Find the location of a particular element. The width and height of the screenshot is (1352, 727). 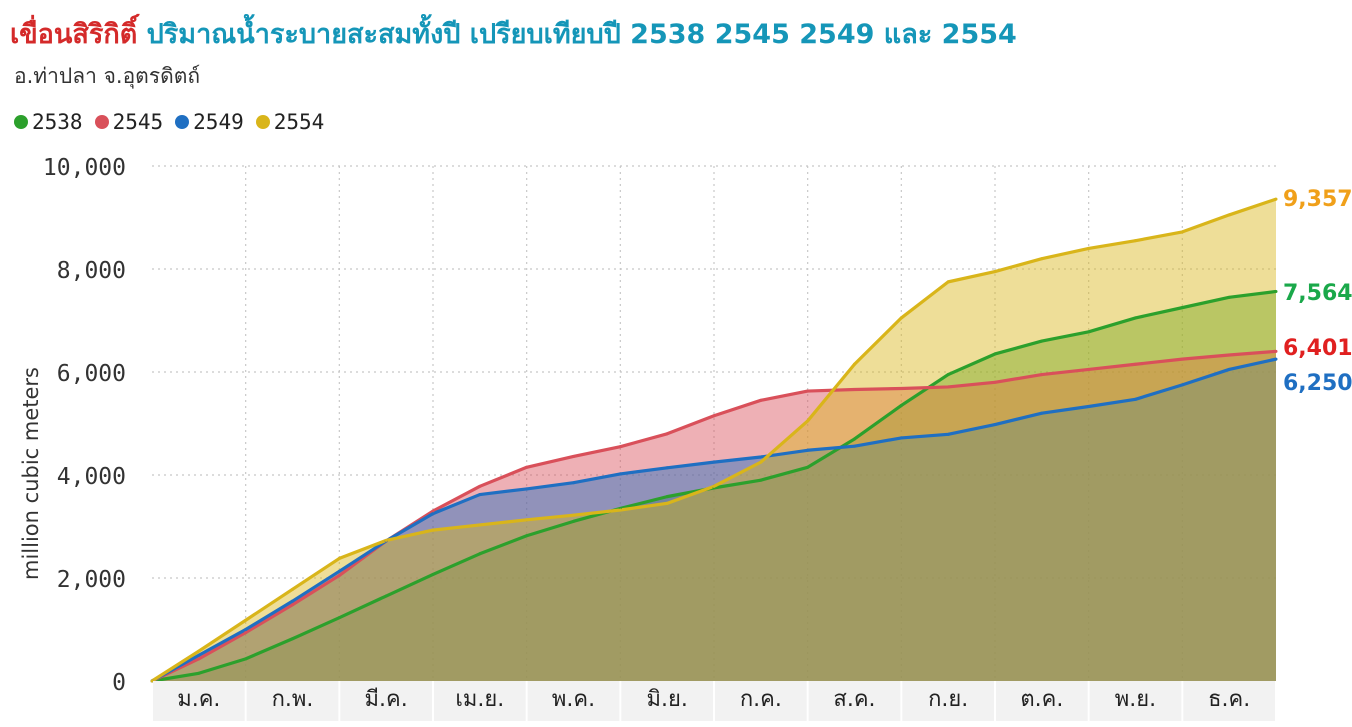

legend-item-2545: 2545 is located at coordinates (129, 122).